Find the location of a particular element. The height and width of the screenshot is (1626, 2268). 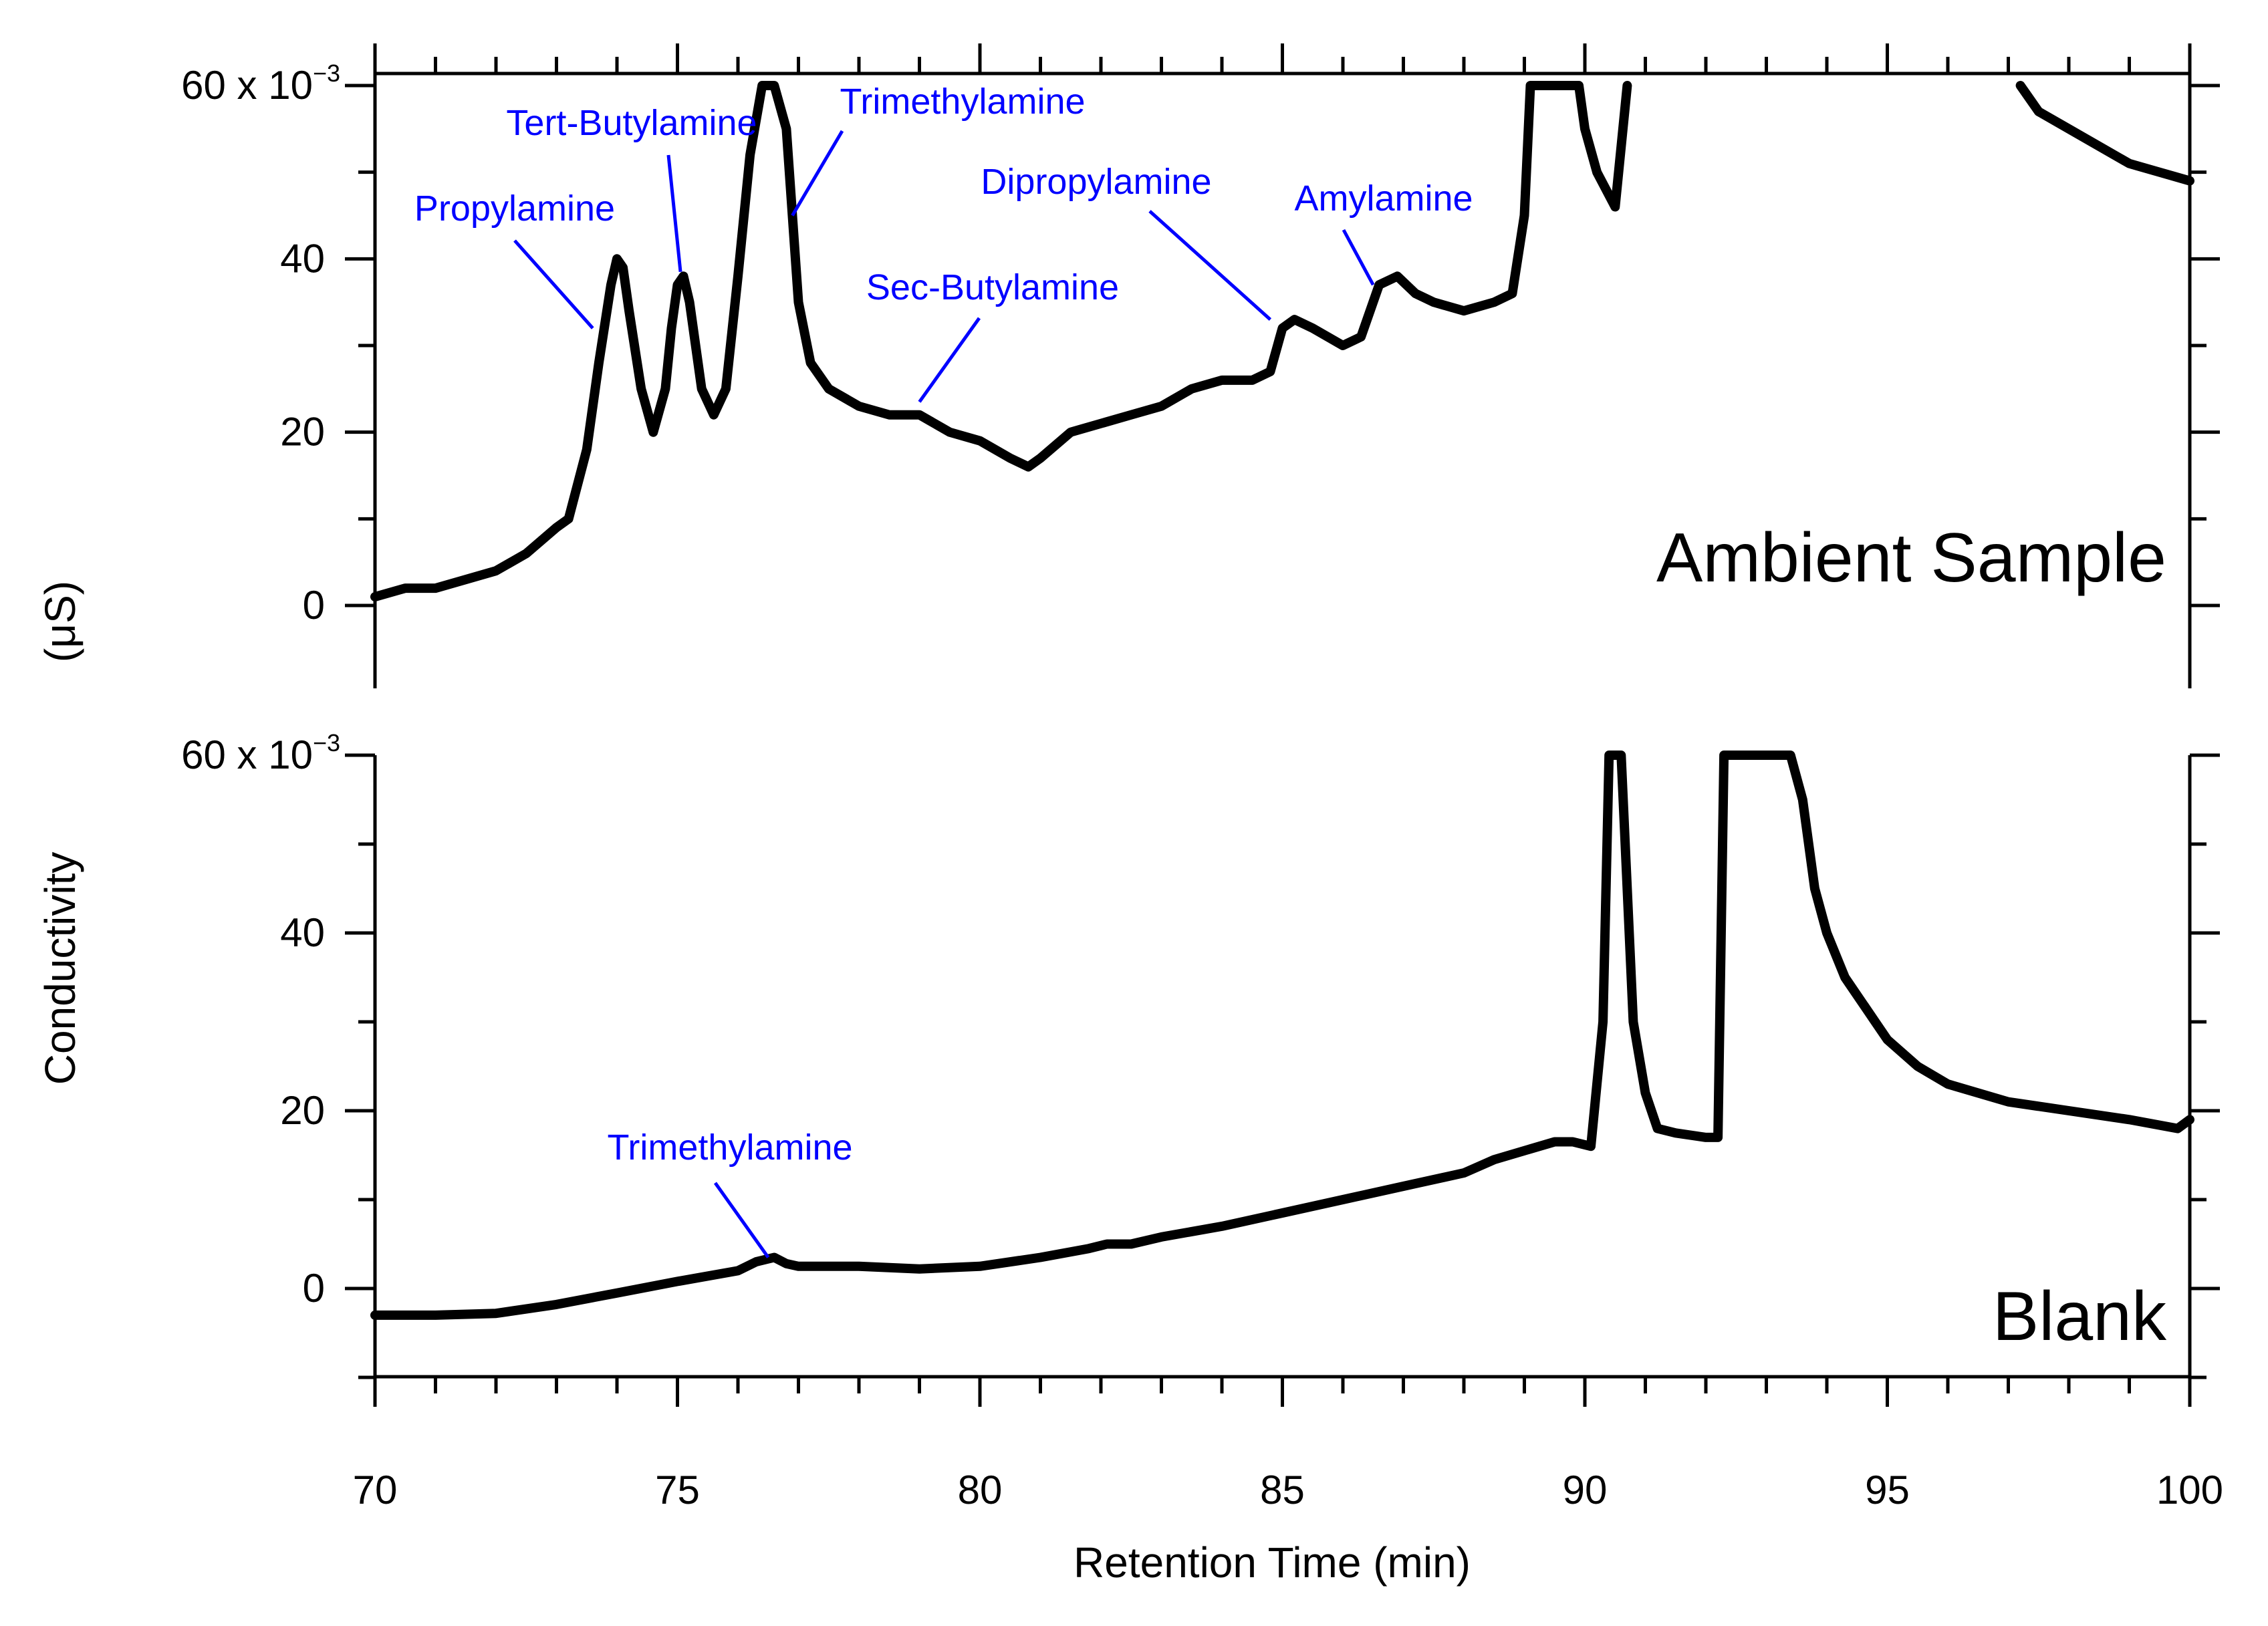

x-axis-ticks: 70 75 80 85 90 95 100 is located at coordinates (1288, 1490).